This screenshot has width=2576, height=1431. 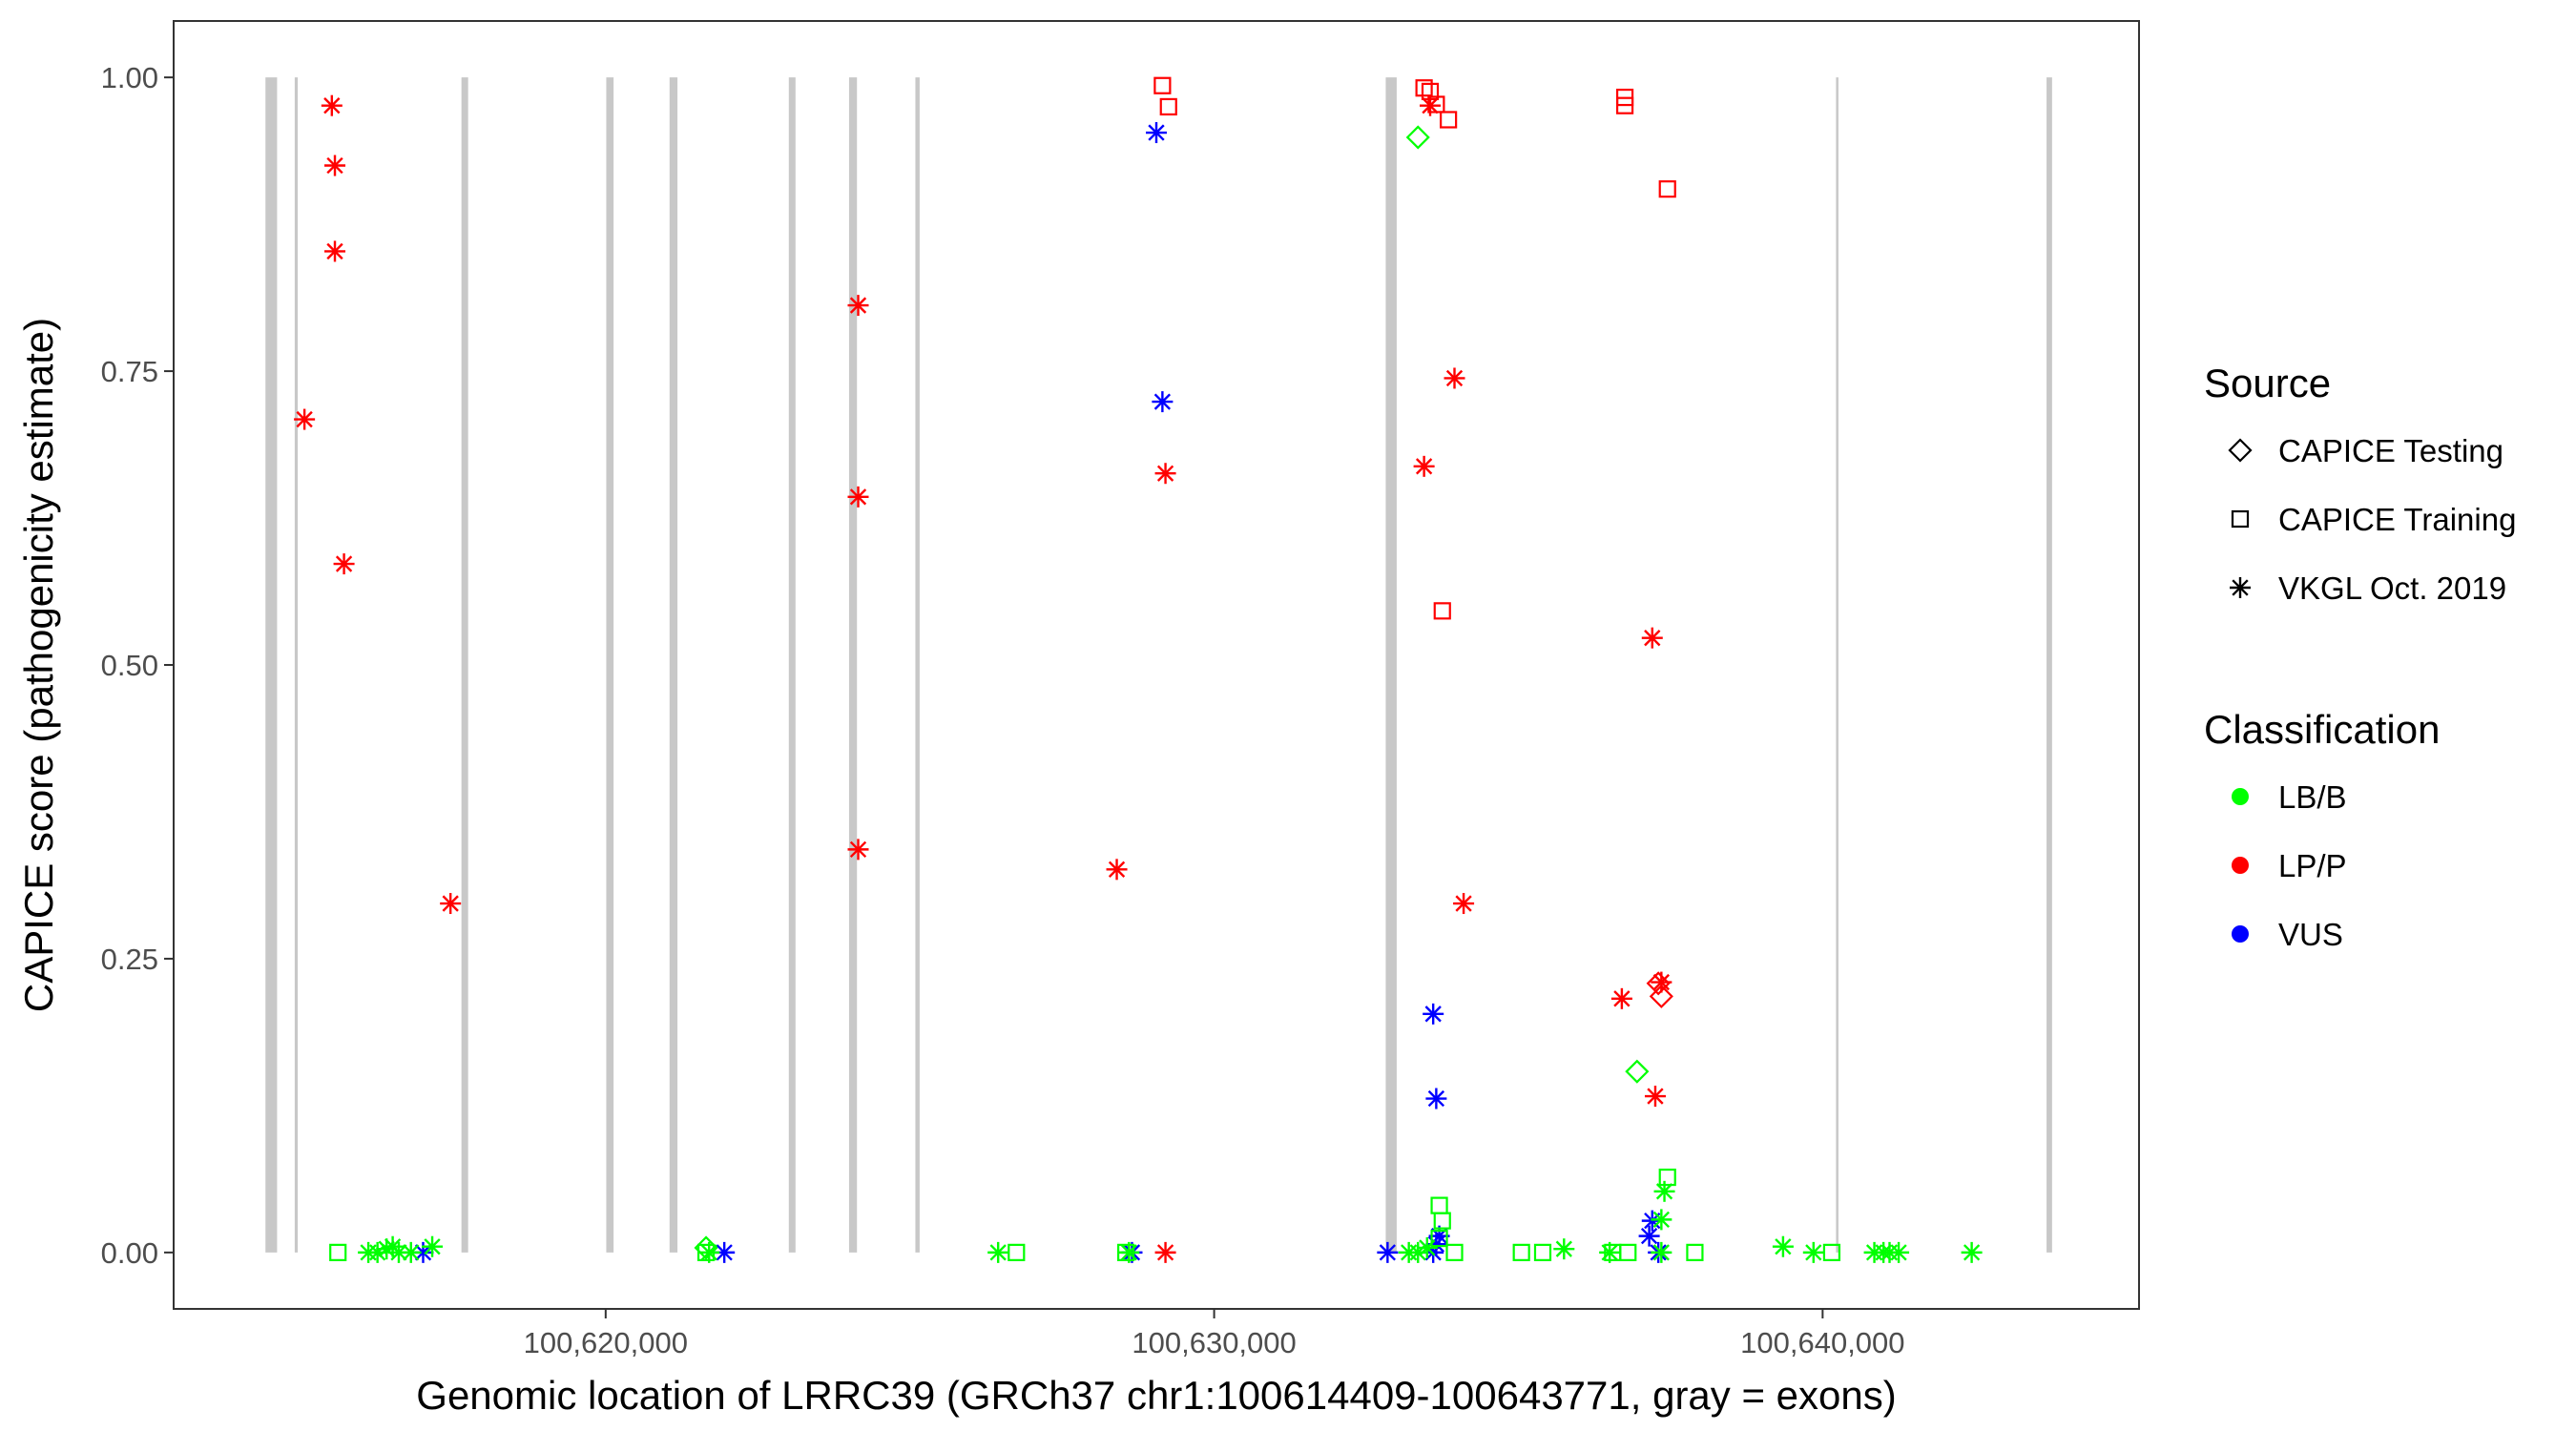 What do you see at coordinates (129, 77) in the screenshot?
I see `y-tick-label: 1.00` at bounding box center [129, 77].